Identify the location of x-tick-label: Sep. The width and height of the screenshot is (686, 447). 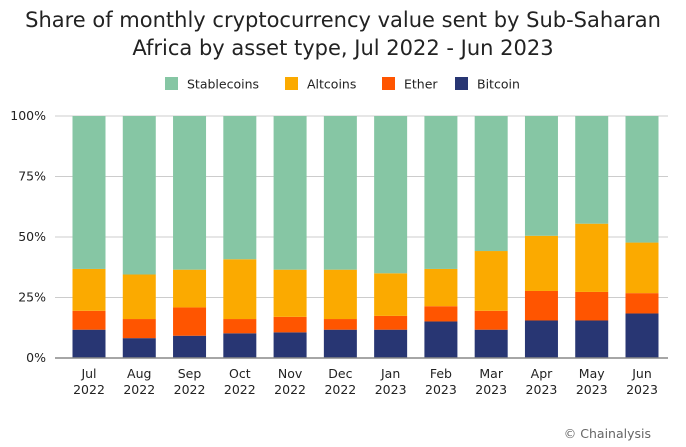
(190, 373).